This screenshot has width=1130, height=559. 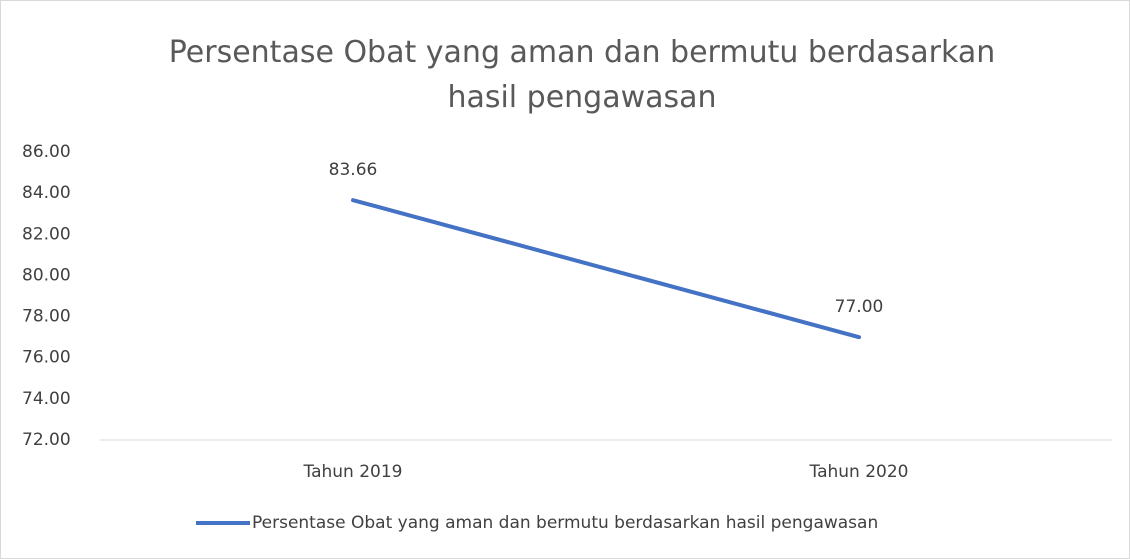 I want to click on series-line, so click(x=606, y=269).